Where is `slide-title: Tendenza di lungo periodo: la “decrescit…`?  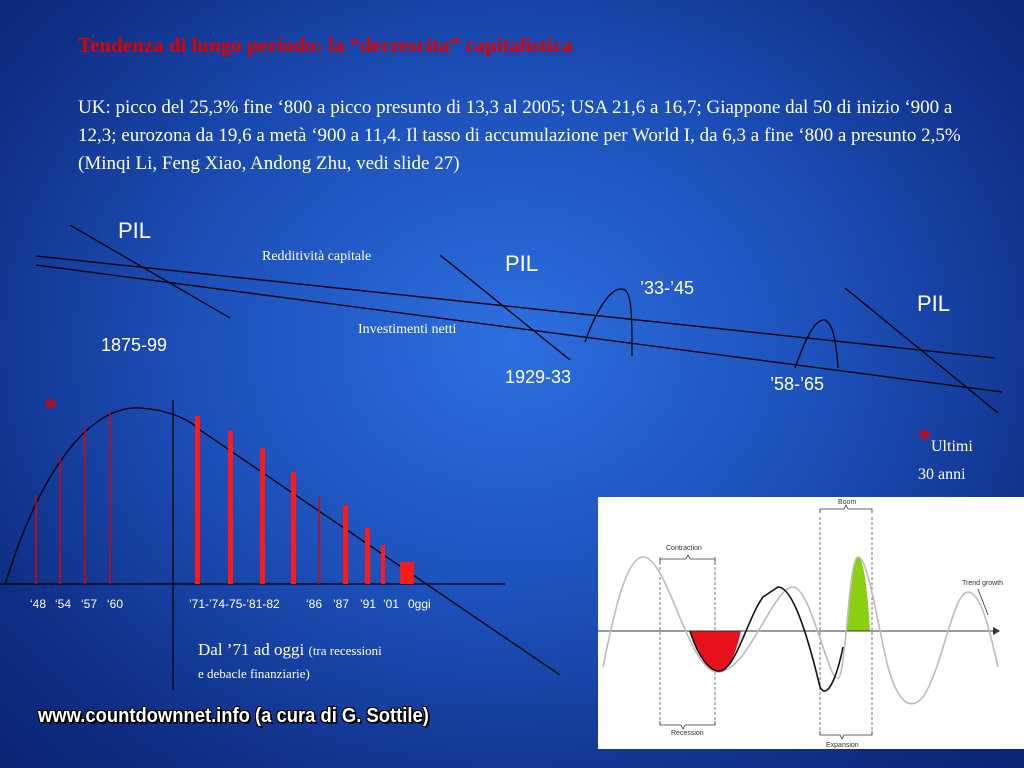 slide-title: Tendenza di lungo periodo: la “decrescit… is located at coordinates (325, 45).